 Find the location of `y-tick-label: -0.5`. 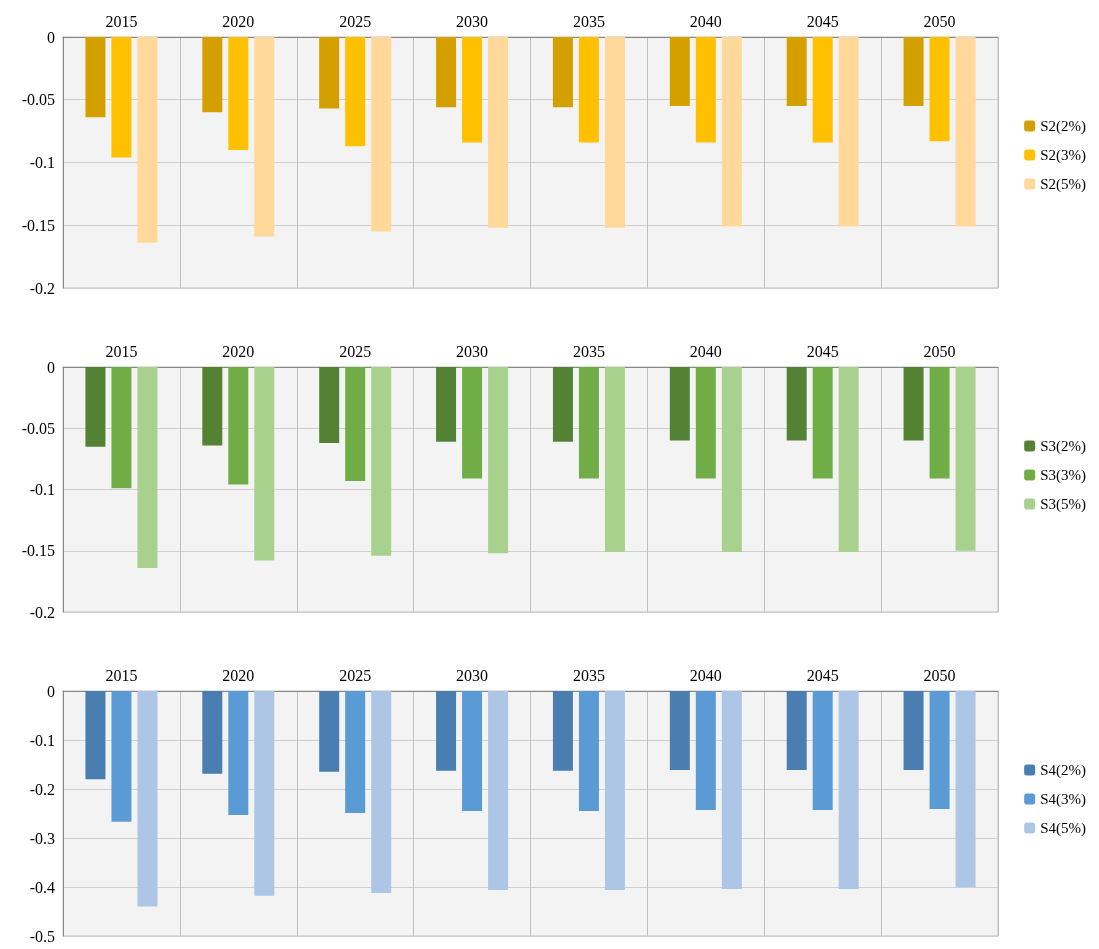

y-tick-label: -0.5 is located at coordinates (42, 936).